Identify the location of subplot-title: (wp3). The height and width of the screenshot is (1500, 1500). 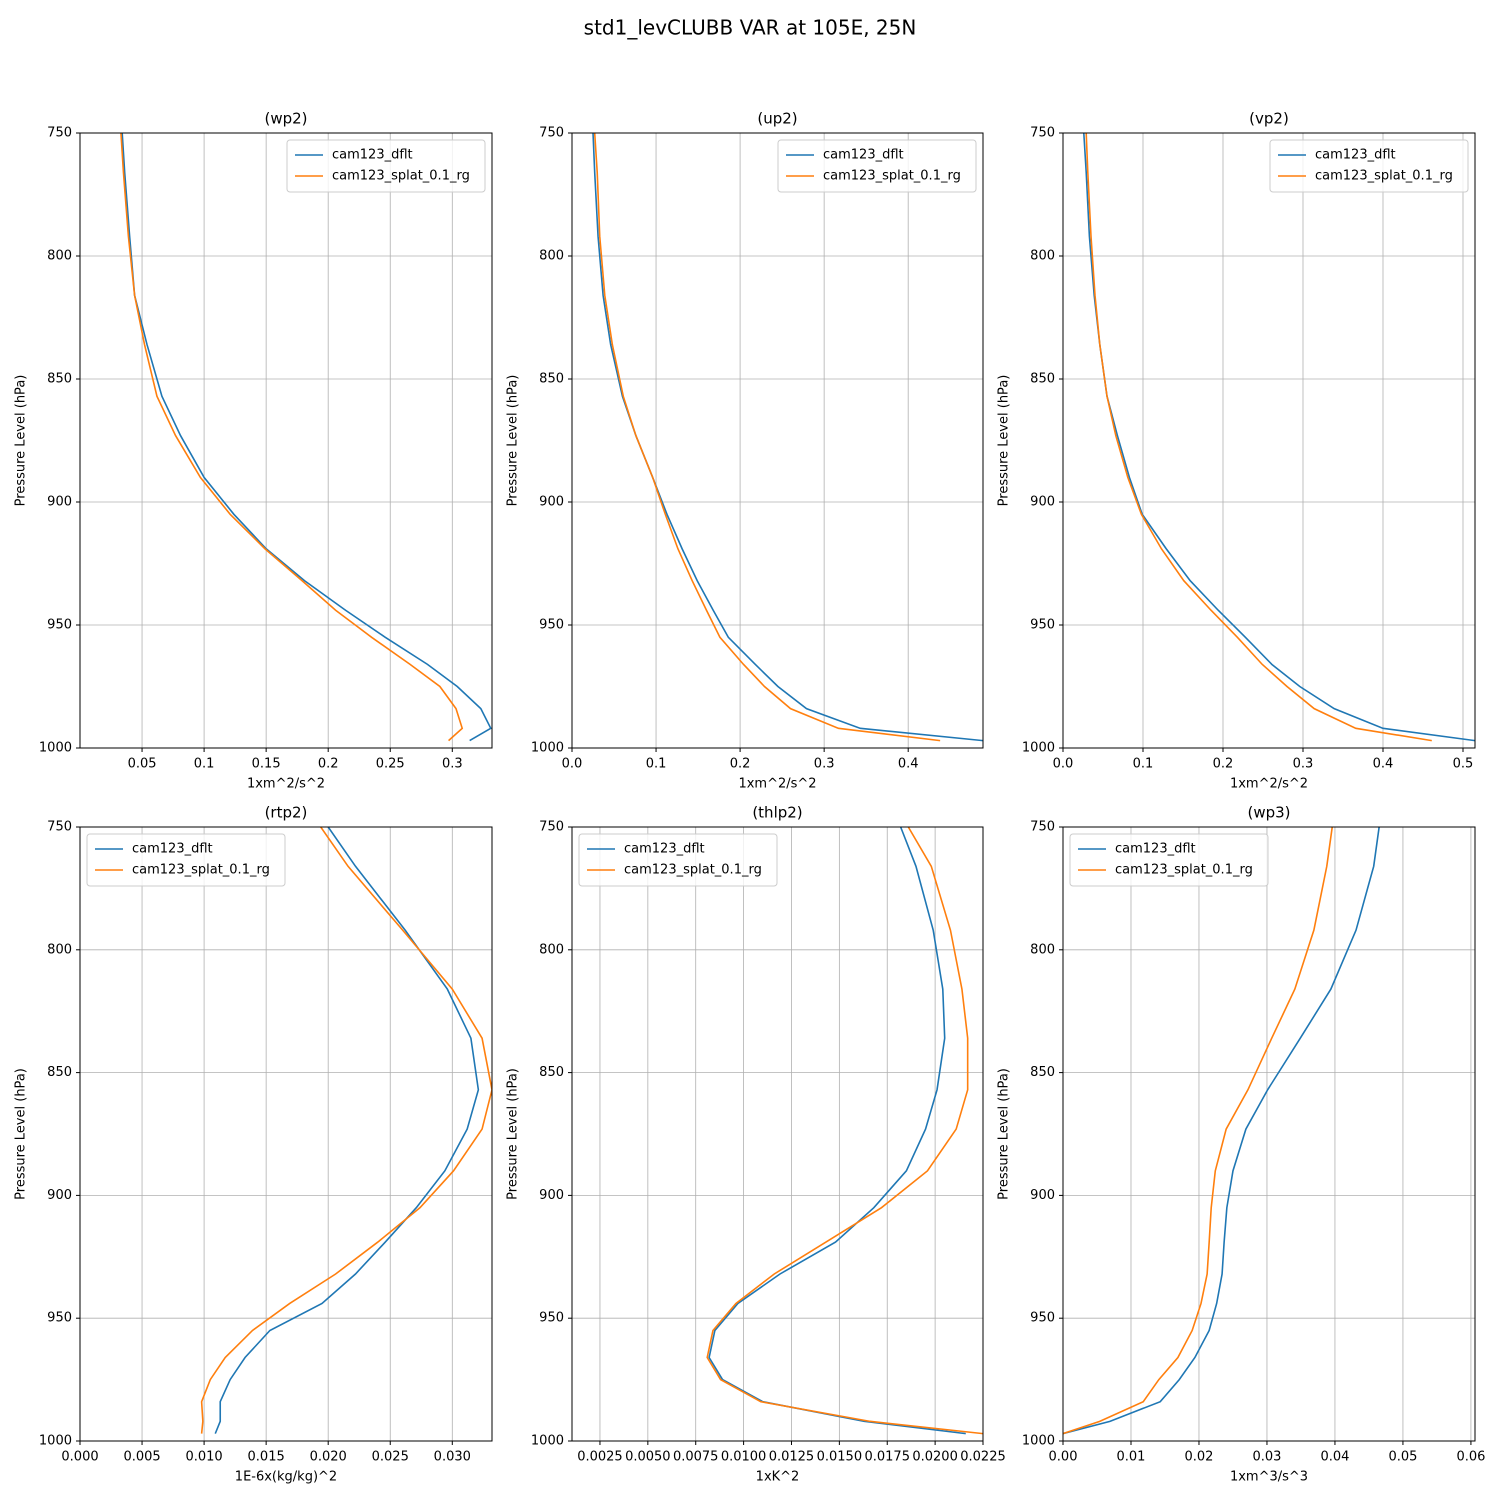
(1268, 813).